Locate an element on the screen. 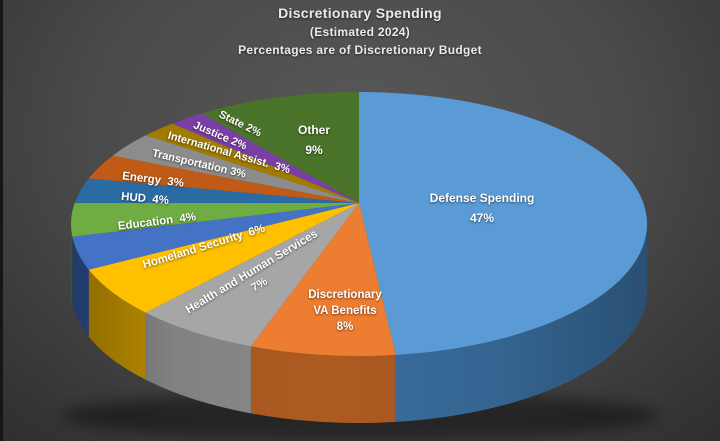  pie-slice-state is located at coordinates (265, 158).